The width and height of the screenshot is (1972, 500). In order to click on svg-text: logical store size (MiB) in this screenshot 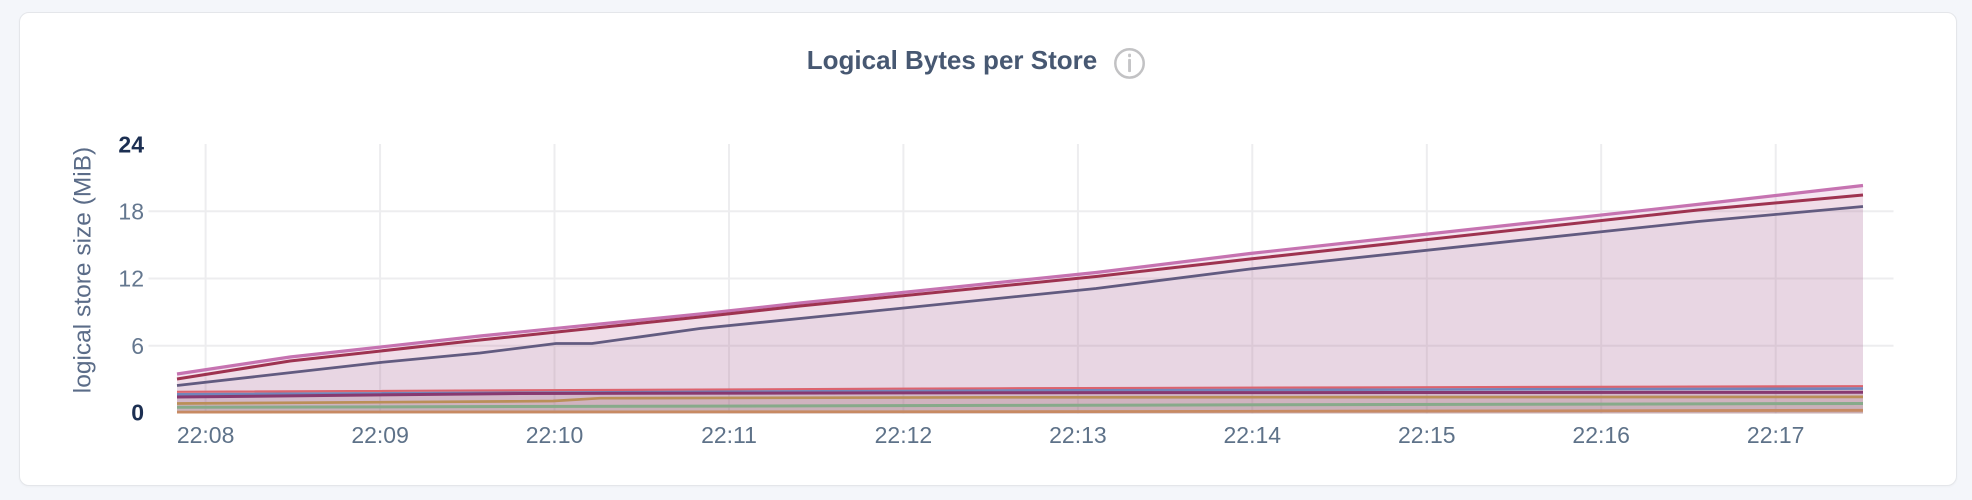, I will do `click(83, 270)`.